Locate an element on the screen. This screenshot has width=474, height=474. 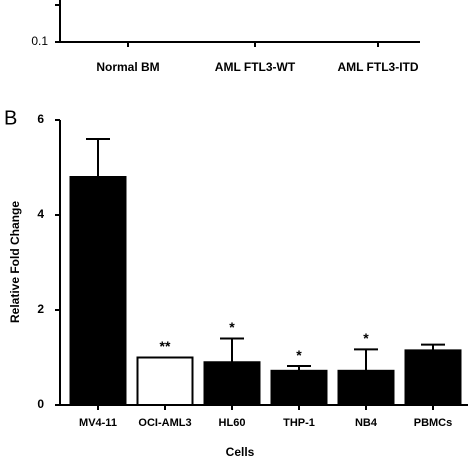
x-tick-label: AML FTL3-WT is located at coordinates (255, 67).